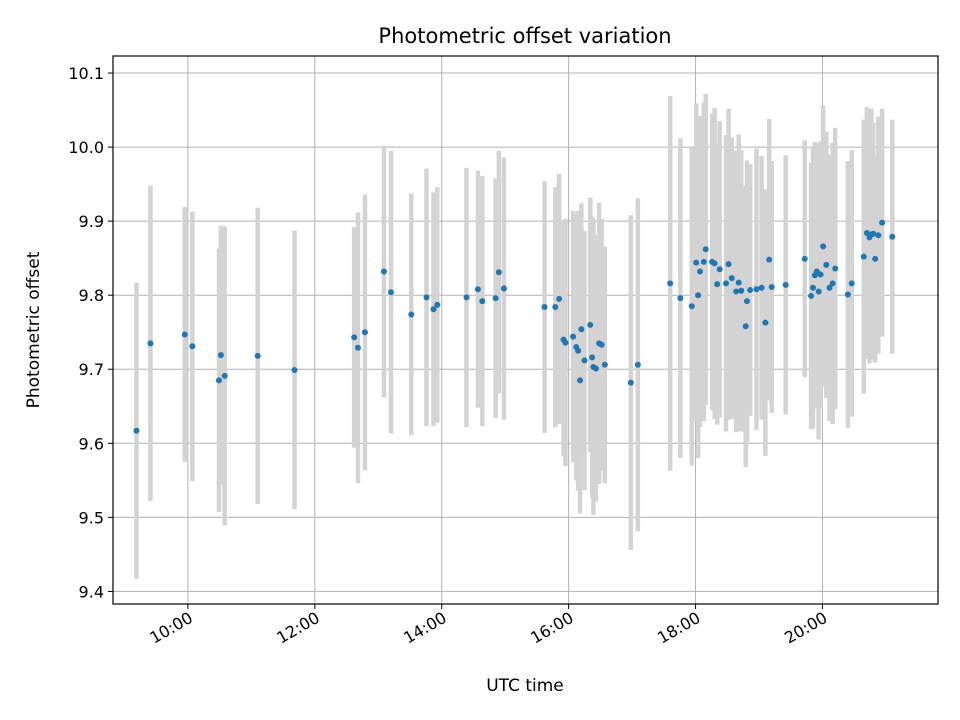 The width and height of the screenshot is (960, 720). Describe the element at coordinates (91, 591) in the screenshot. I see `y-tick-label: 9.4` at that location.